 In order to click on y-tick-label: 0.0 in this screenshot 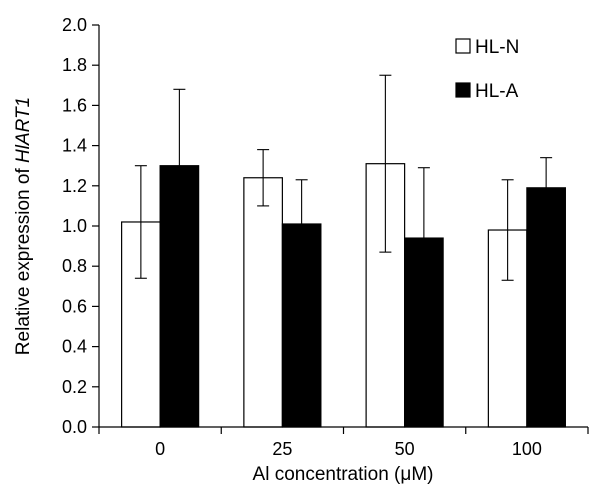, I will do `click(74, 427)`.